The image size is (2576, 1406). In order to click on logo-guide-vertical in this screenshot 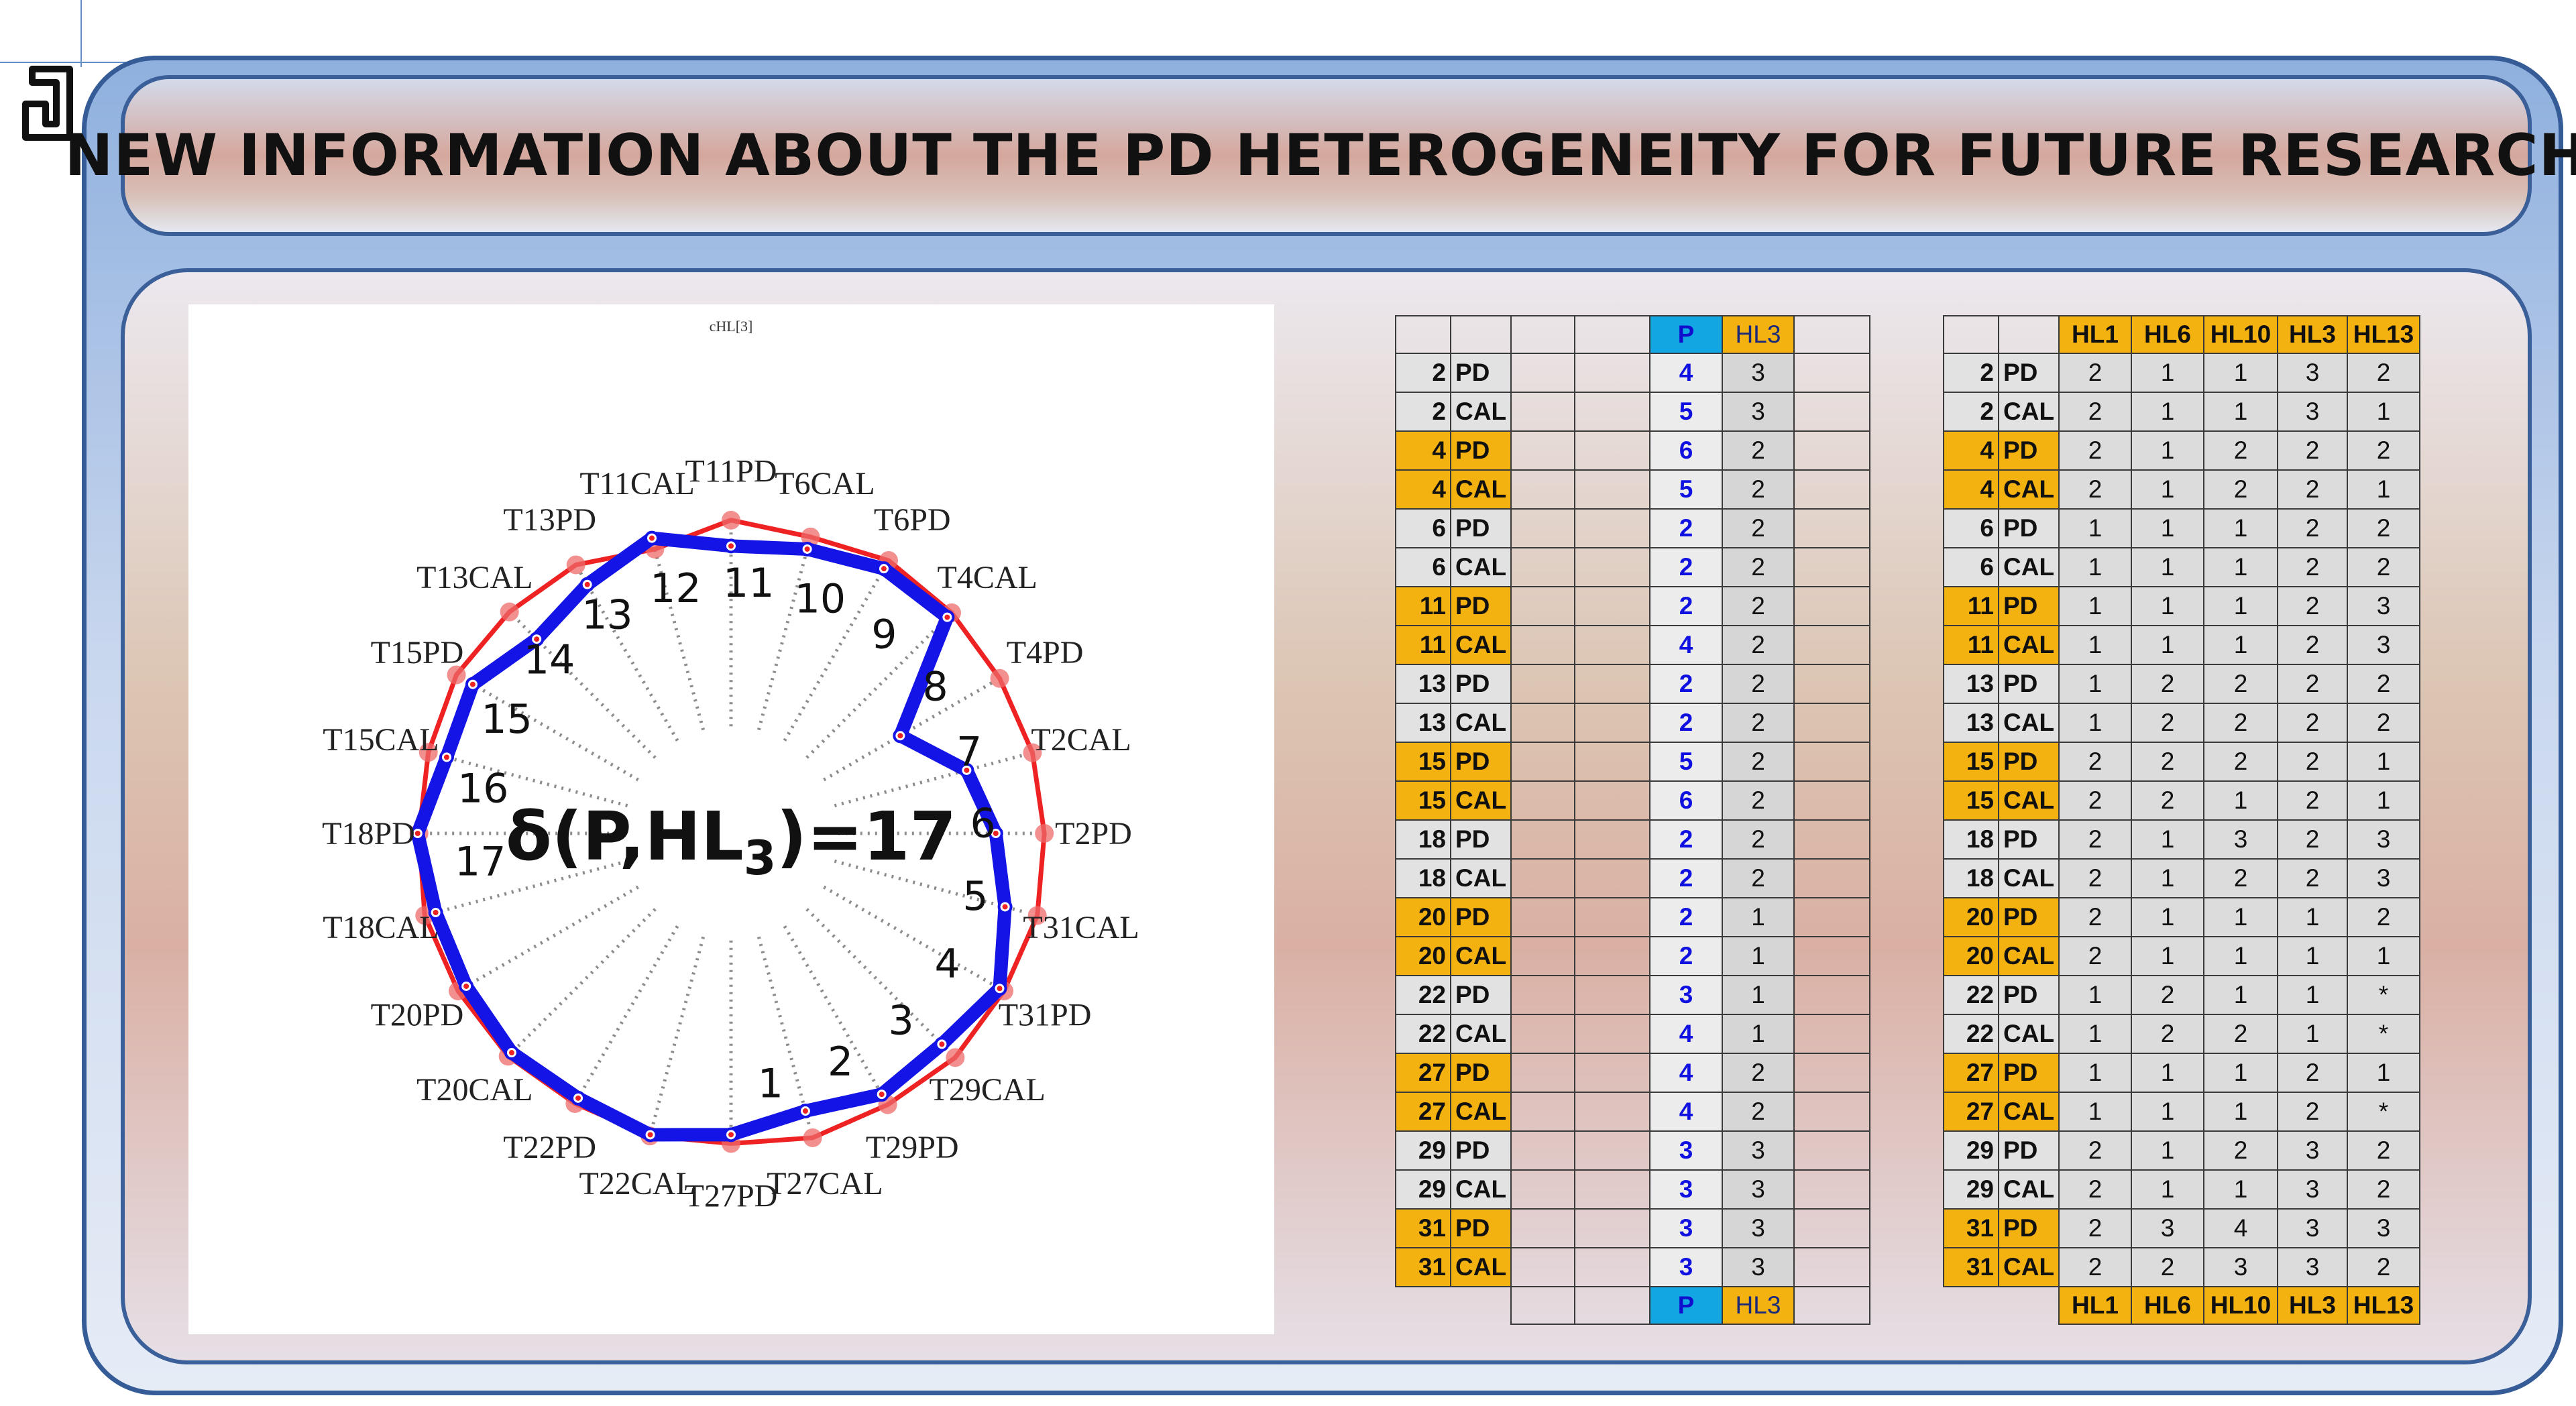, I will do `click(81, 33)`.